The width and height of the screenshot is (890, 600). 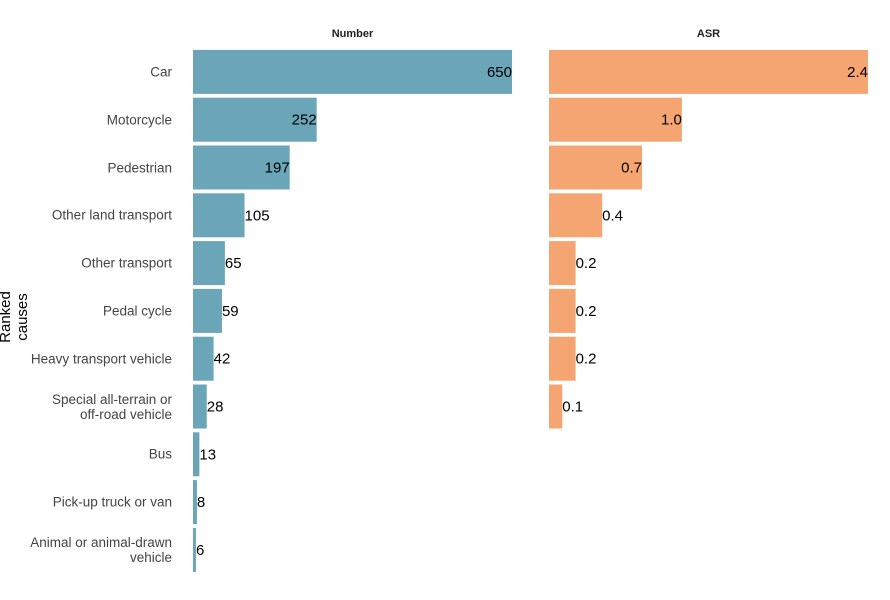 I want to click on category-label: Bus, so click(x=160, y=454).